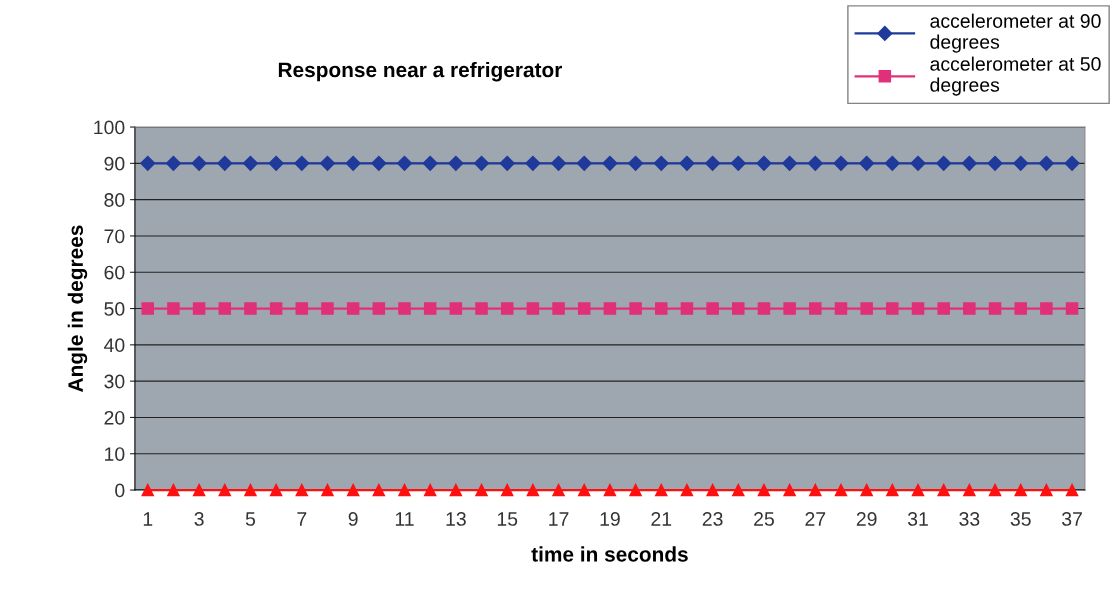 The image size is (1115, 605). I want to click on x-tick-label: 15, so click(507, 519).